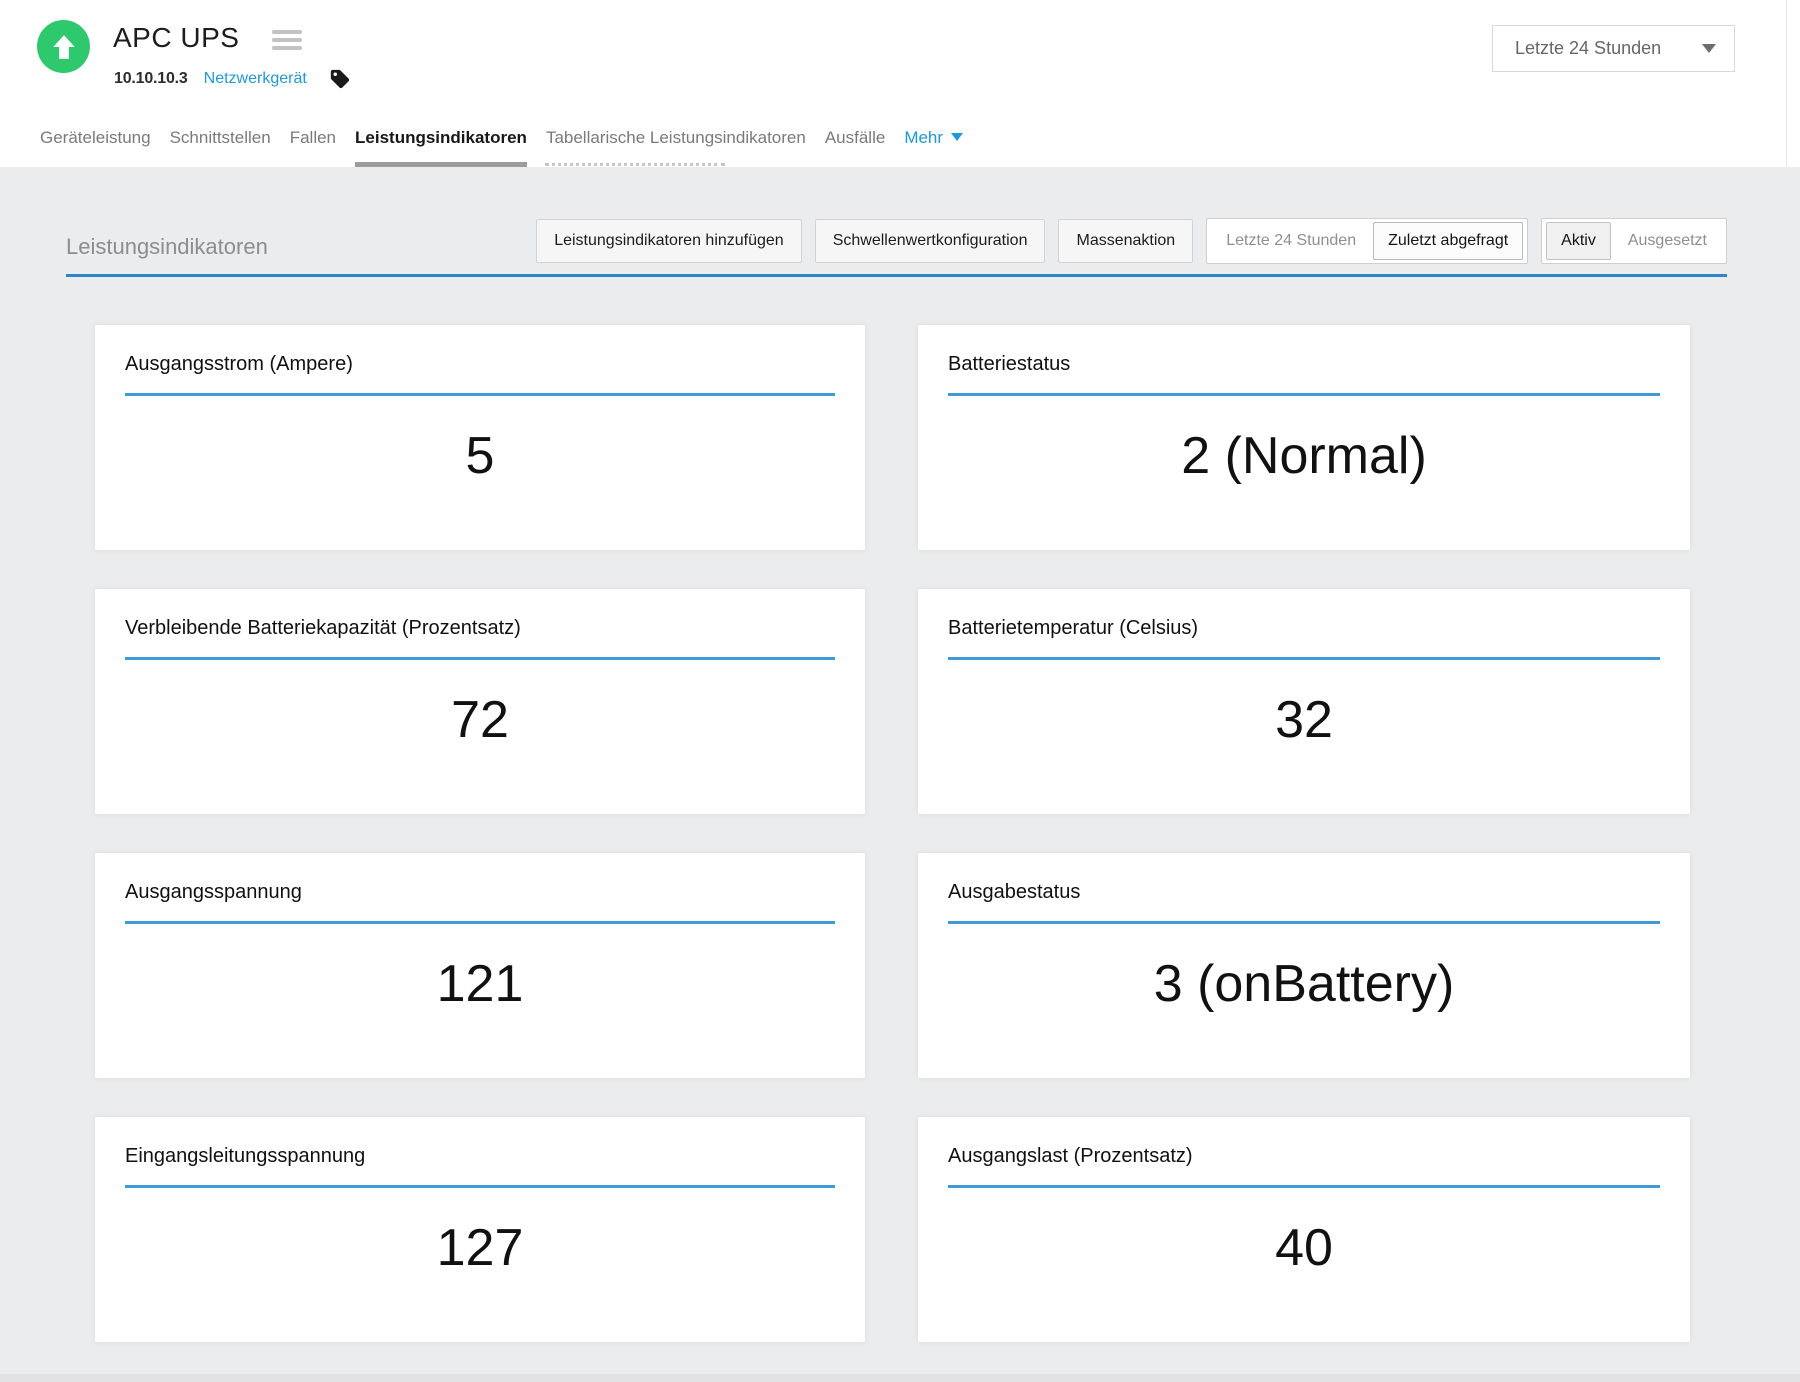 The image size is (1800, 1382). Describe the element at coordinates (1070, 1156) in the screenshot. I see `monitor-title: Ausgangslast (Prozentsatz)` at that location.